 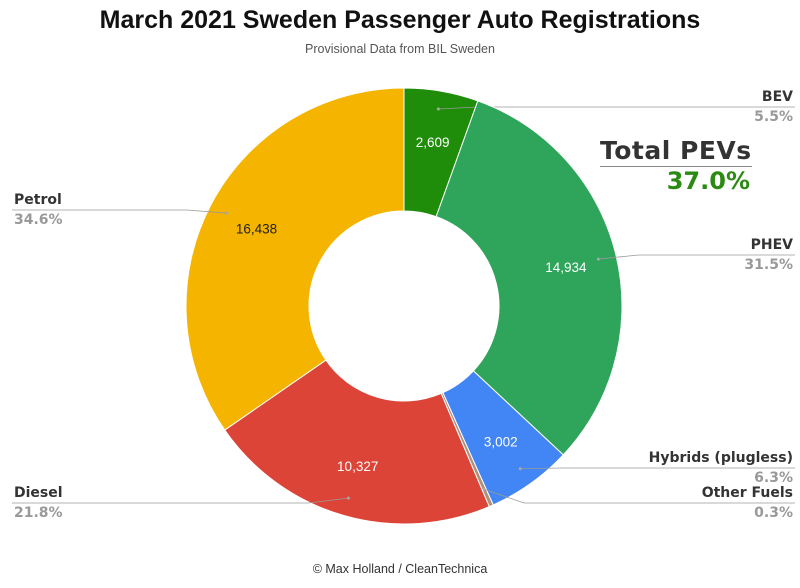 I want to click on slice-percent-label: 21.8%, so click(x=38, y=513).